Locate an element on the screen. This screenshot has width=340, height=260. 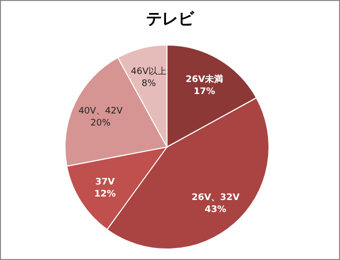
data-label: 20% is located at coordinates (100, 123).